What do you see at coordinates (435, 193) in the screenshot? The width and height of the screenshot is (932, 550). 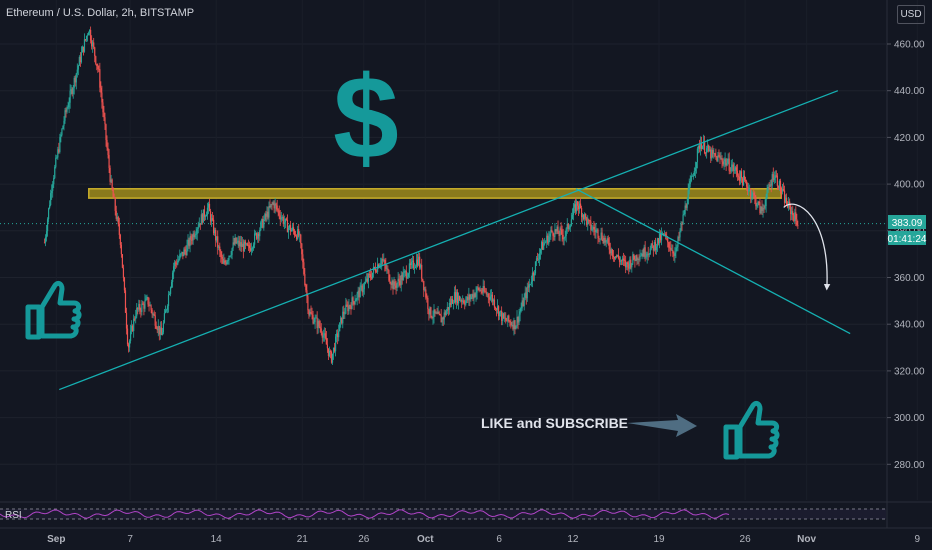 I see `resistance-zone` at bounding box center [435, 193].